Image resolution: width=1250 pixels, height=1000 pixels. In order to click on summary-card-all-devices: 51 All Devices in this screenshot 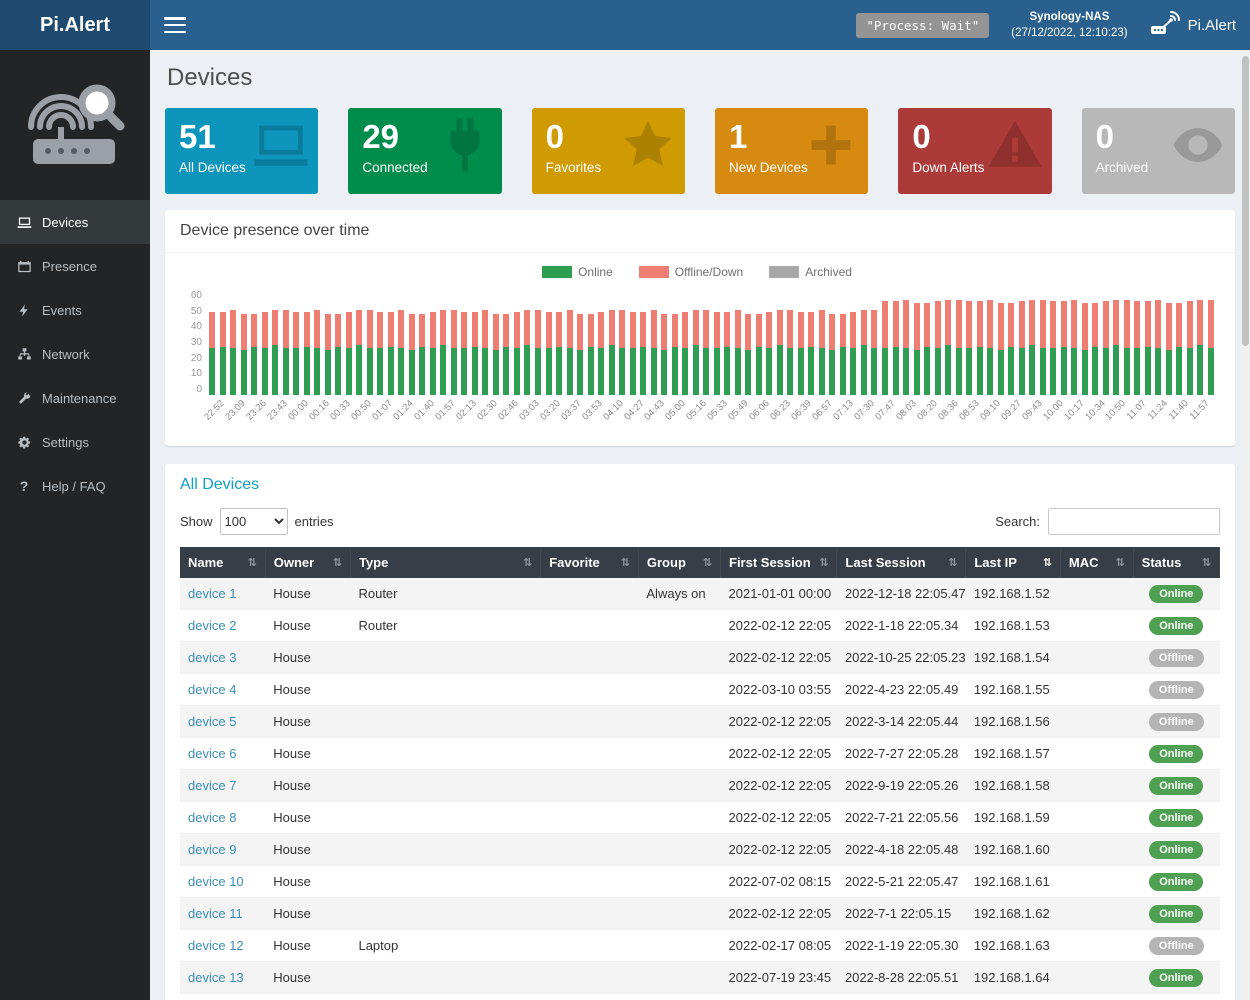, I will do `click(242, 151)`.